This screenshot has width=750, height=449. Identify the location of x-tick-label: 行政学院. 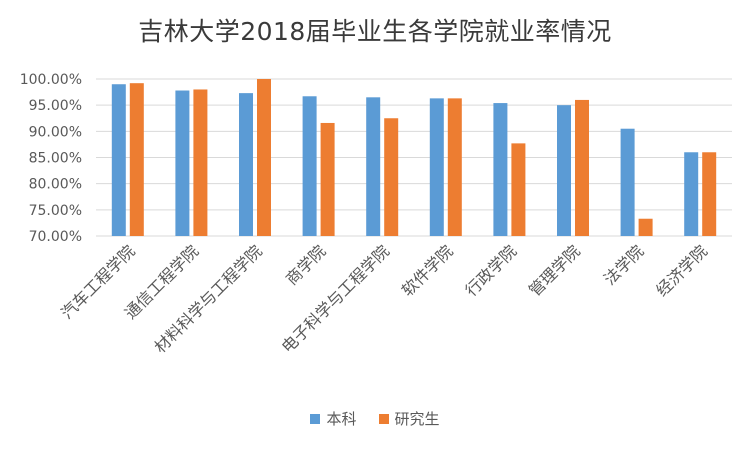
(491, 270).